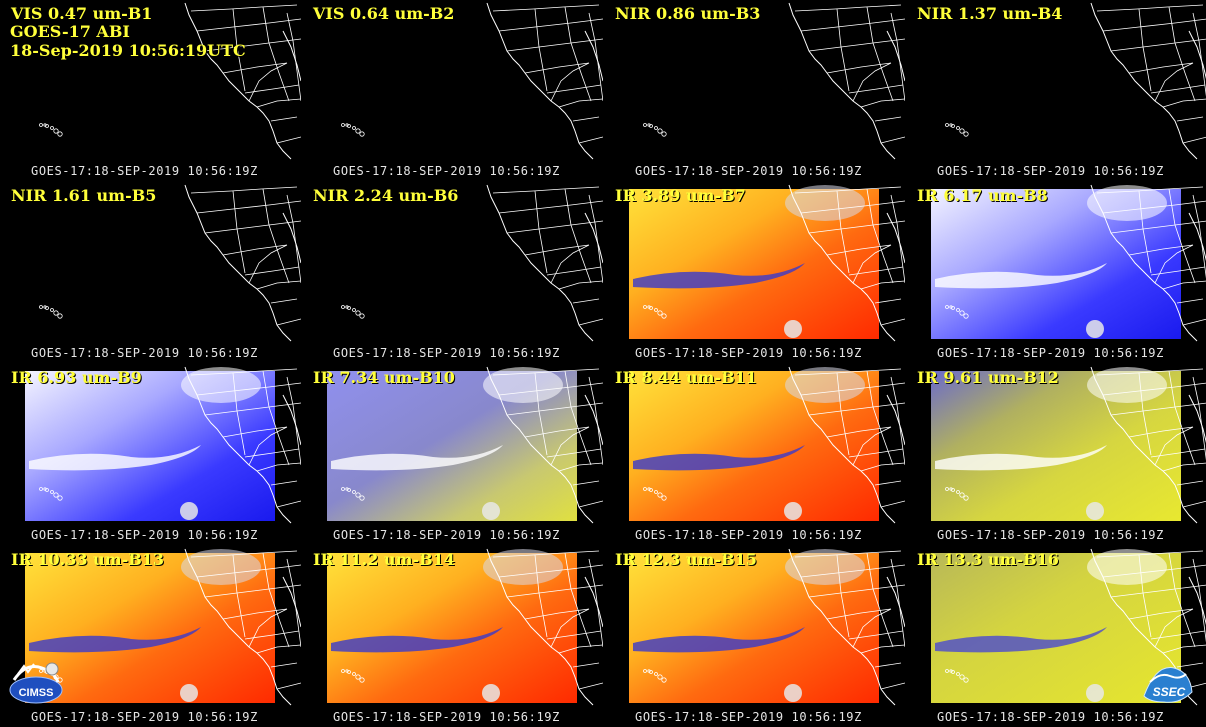 Image resolution: width=1206 pixels, height=727 pixels. Describe the element at coordinates (384, 377) in the screenshot. I see `band-label: IR 7.34 um-B10` at that location.